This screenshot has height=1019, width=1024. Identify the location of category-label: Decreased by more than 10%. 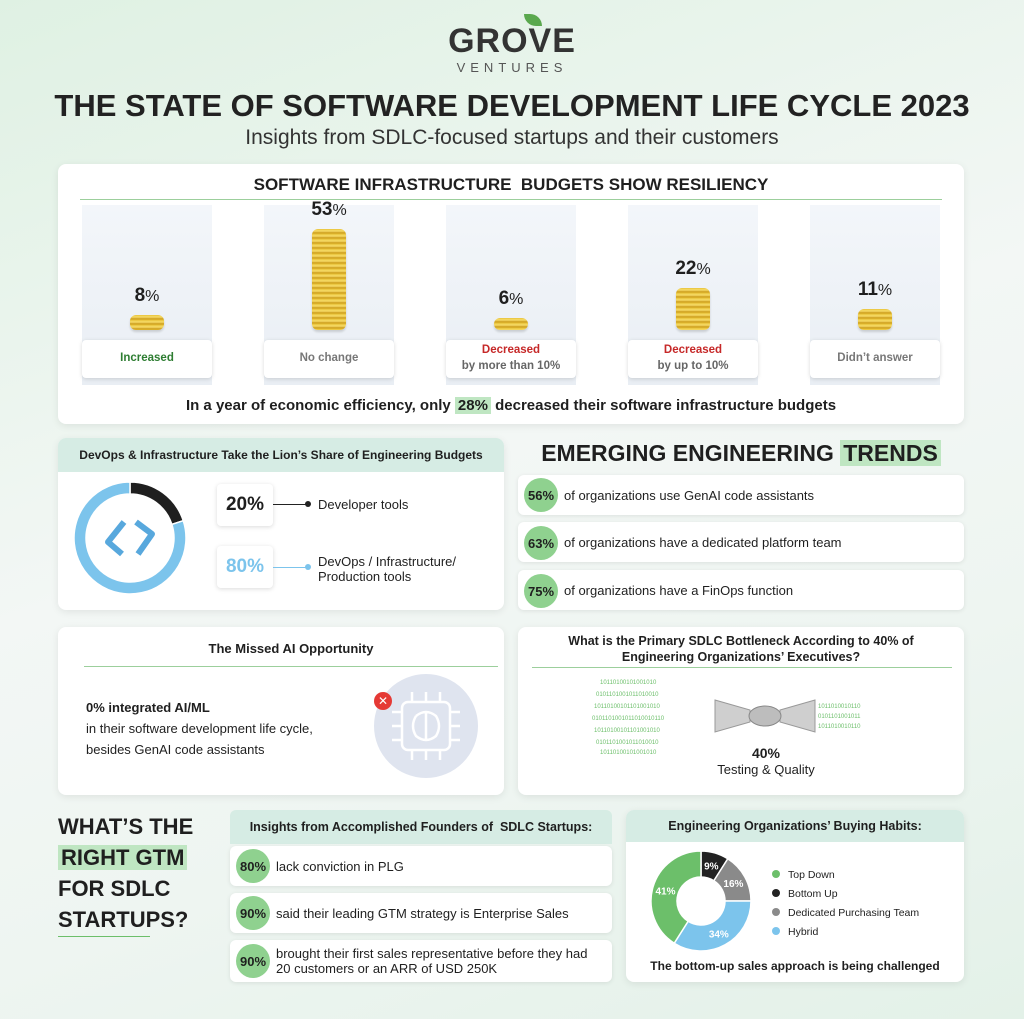
(511, 359).